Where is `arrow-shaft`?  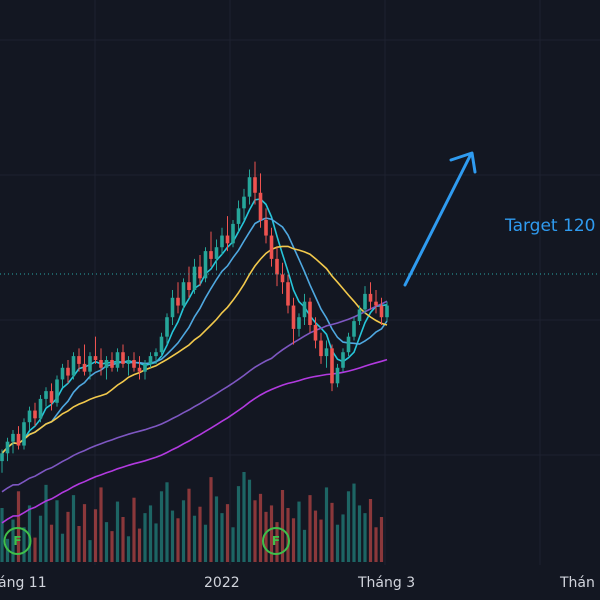 arrow-shaft is located at coordinates (437, 220).